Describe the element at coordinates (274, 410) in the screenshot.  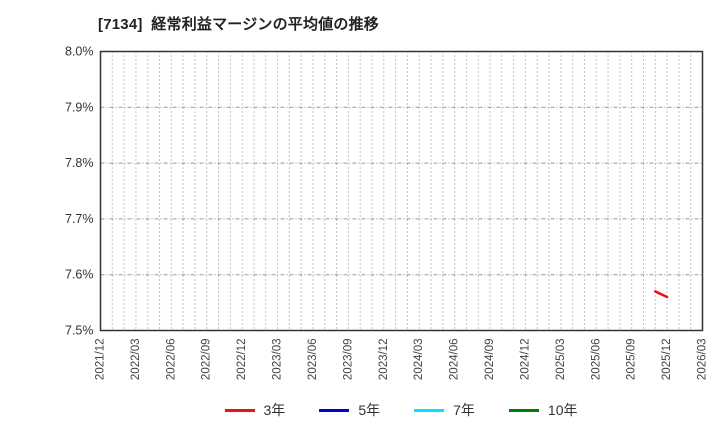
I see `legend-label-3-years: 3年` at that location.